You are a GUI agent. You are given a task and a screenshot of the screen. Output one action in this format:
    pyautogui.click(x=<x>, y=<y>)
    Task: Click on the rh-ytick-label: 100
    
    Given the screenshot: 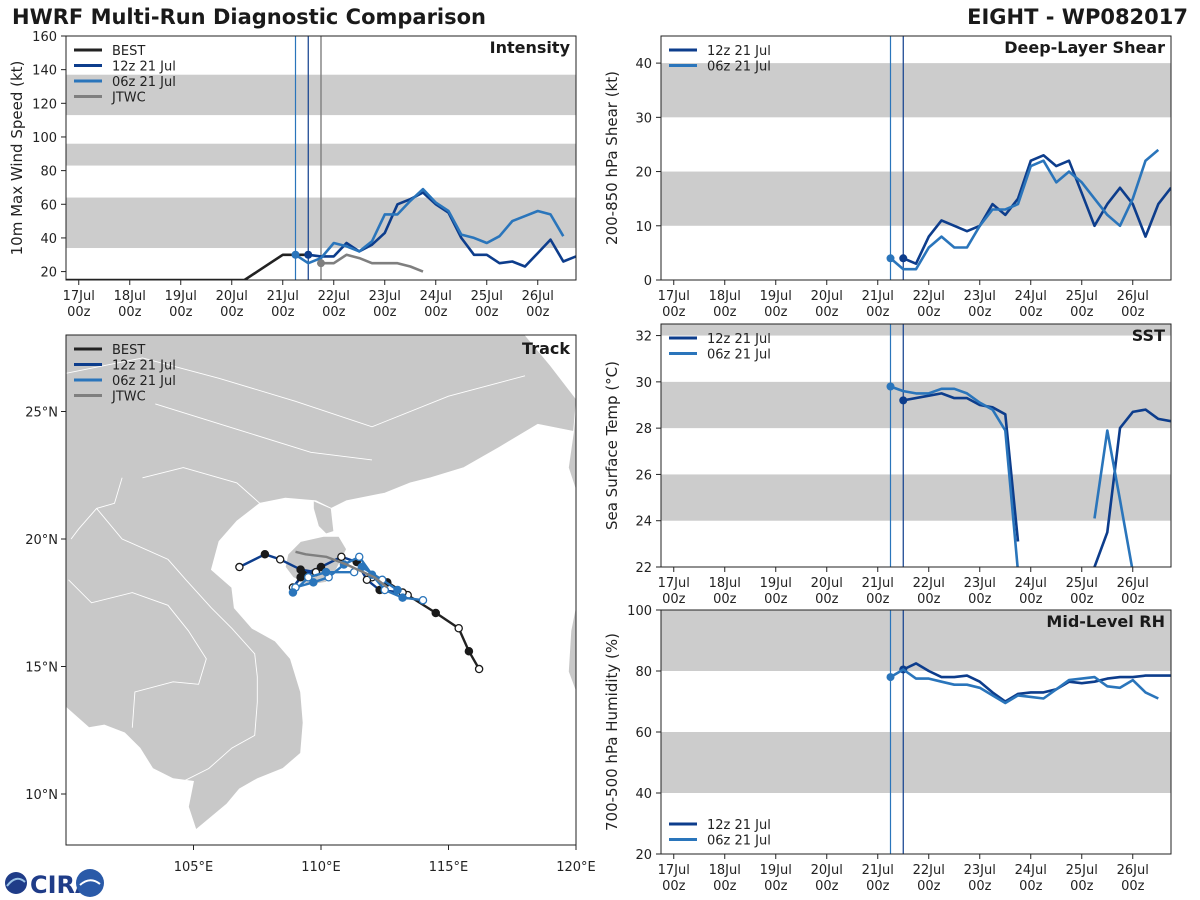 What is the action you would take?
    pyautogui.click(x=639, y=611)
    